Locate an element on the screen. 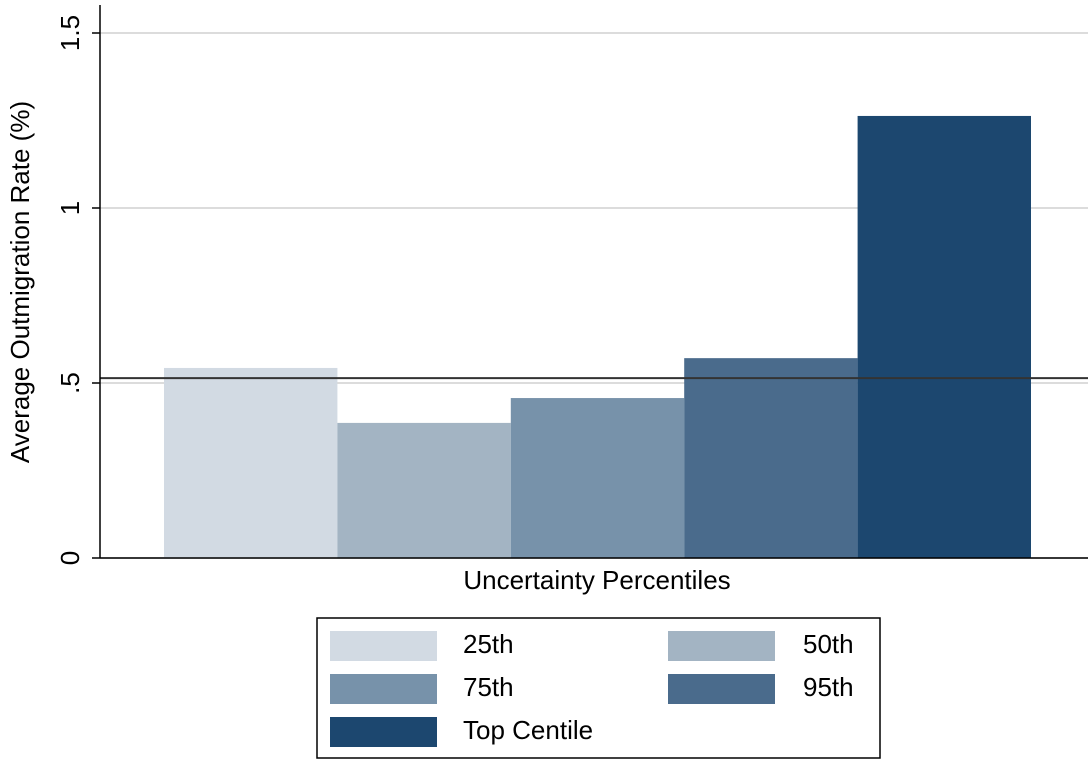 The height and width of the screenshot is (765, 1088). legend-label: 25th is located at coordinates (488, 644).